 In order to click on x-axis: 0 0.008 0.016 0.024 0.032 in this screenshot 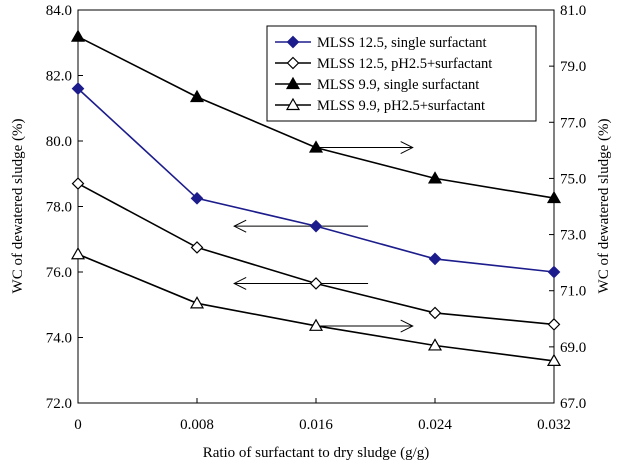, I will do `click(322, 415)`.